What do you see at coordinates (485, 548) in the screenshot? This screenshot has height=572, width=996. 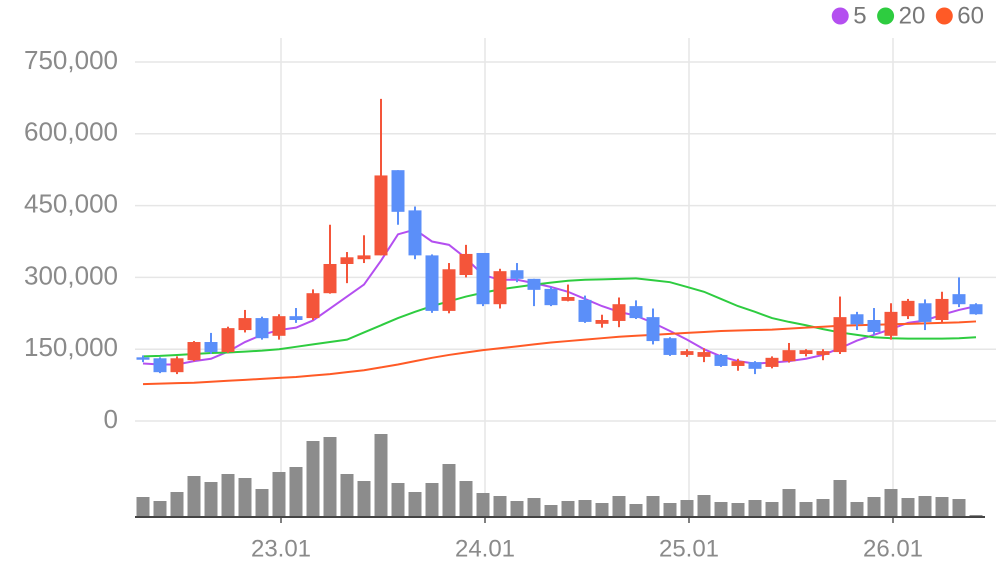 I see `x-tick-label: 24.01` at bounding box center [485, 548].